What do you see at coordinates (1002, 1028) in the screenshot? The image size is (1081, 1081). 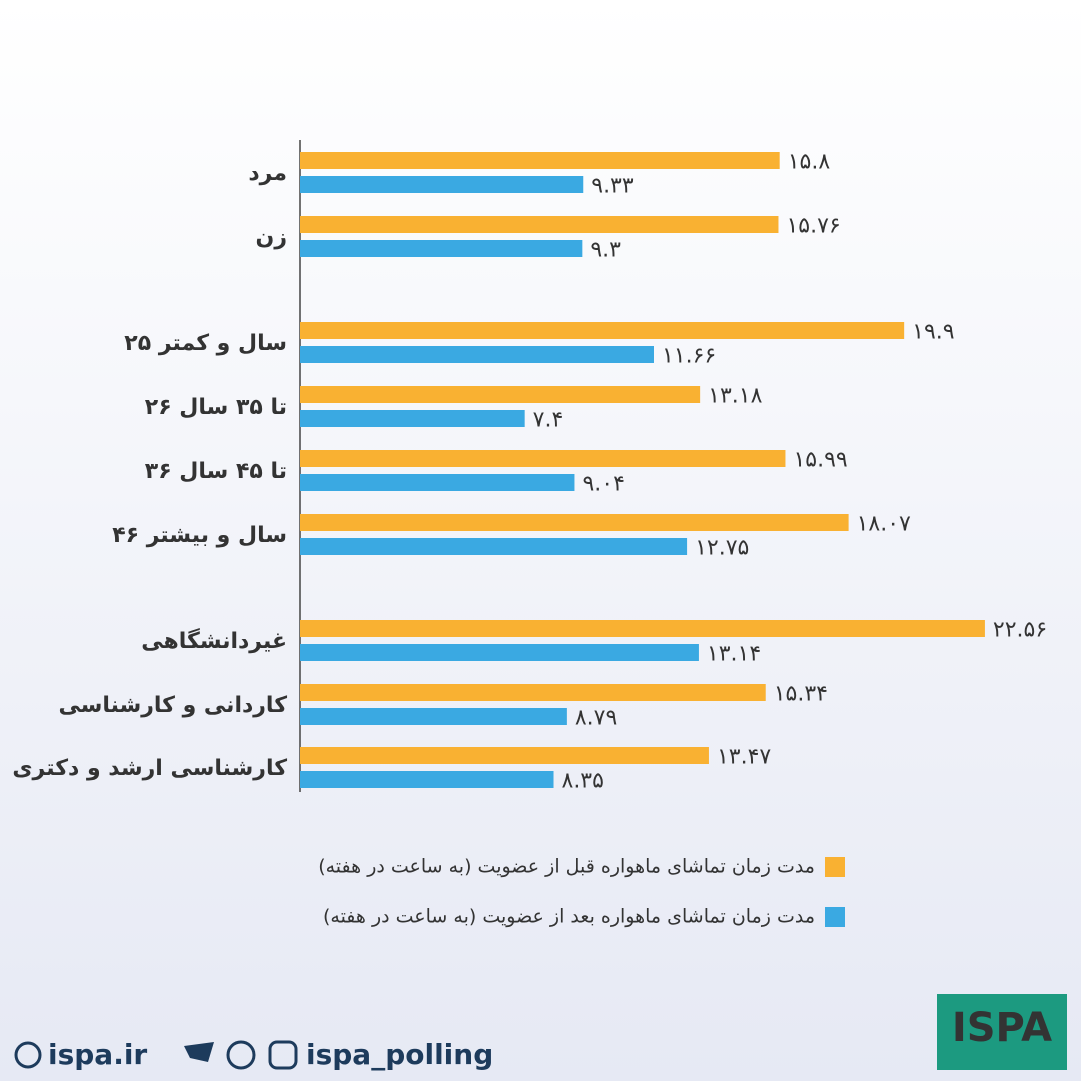 I see `logo: ISPA` at bounding box center [1002, 1028].